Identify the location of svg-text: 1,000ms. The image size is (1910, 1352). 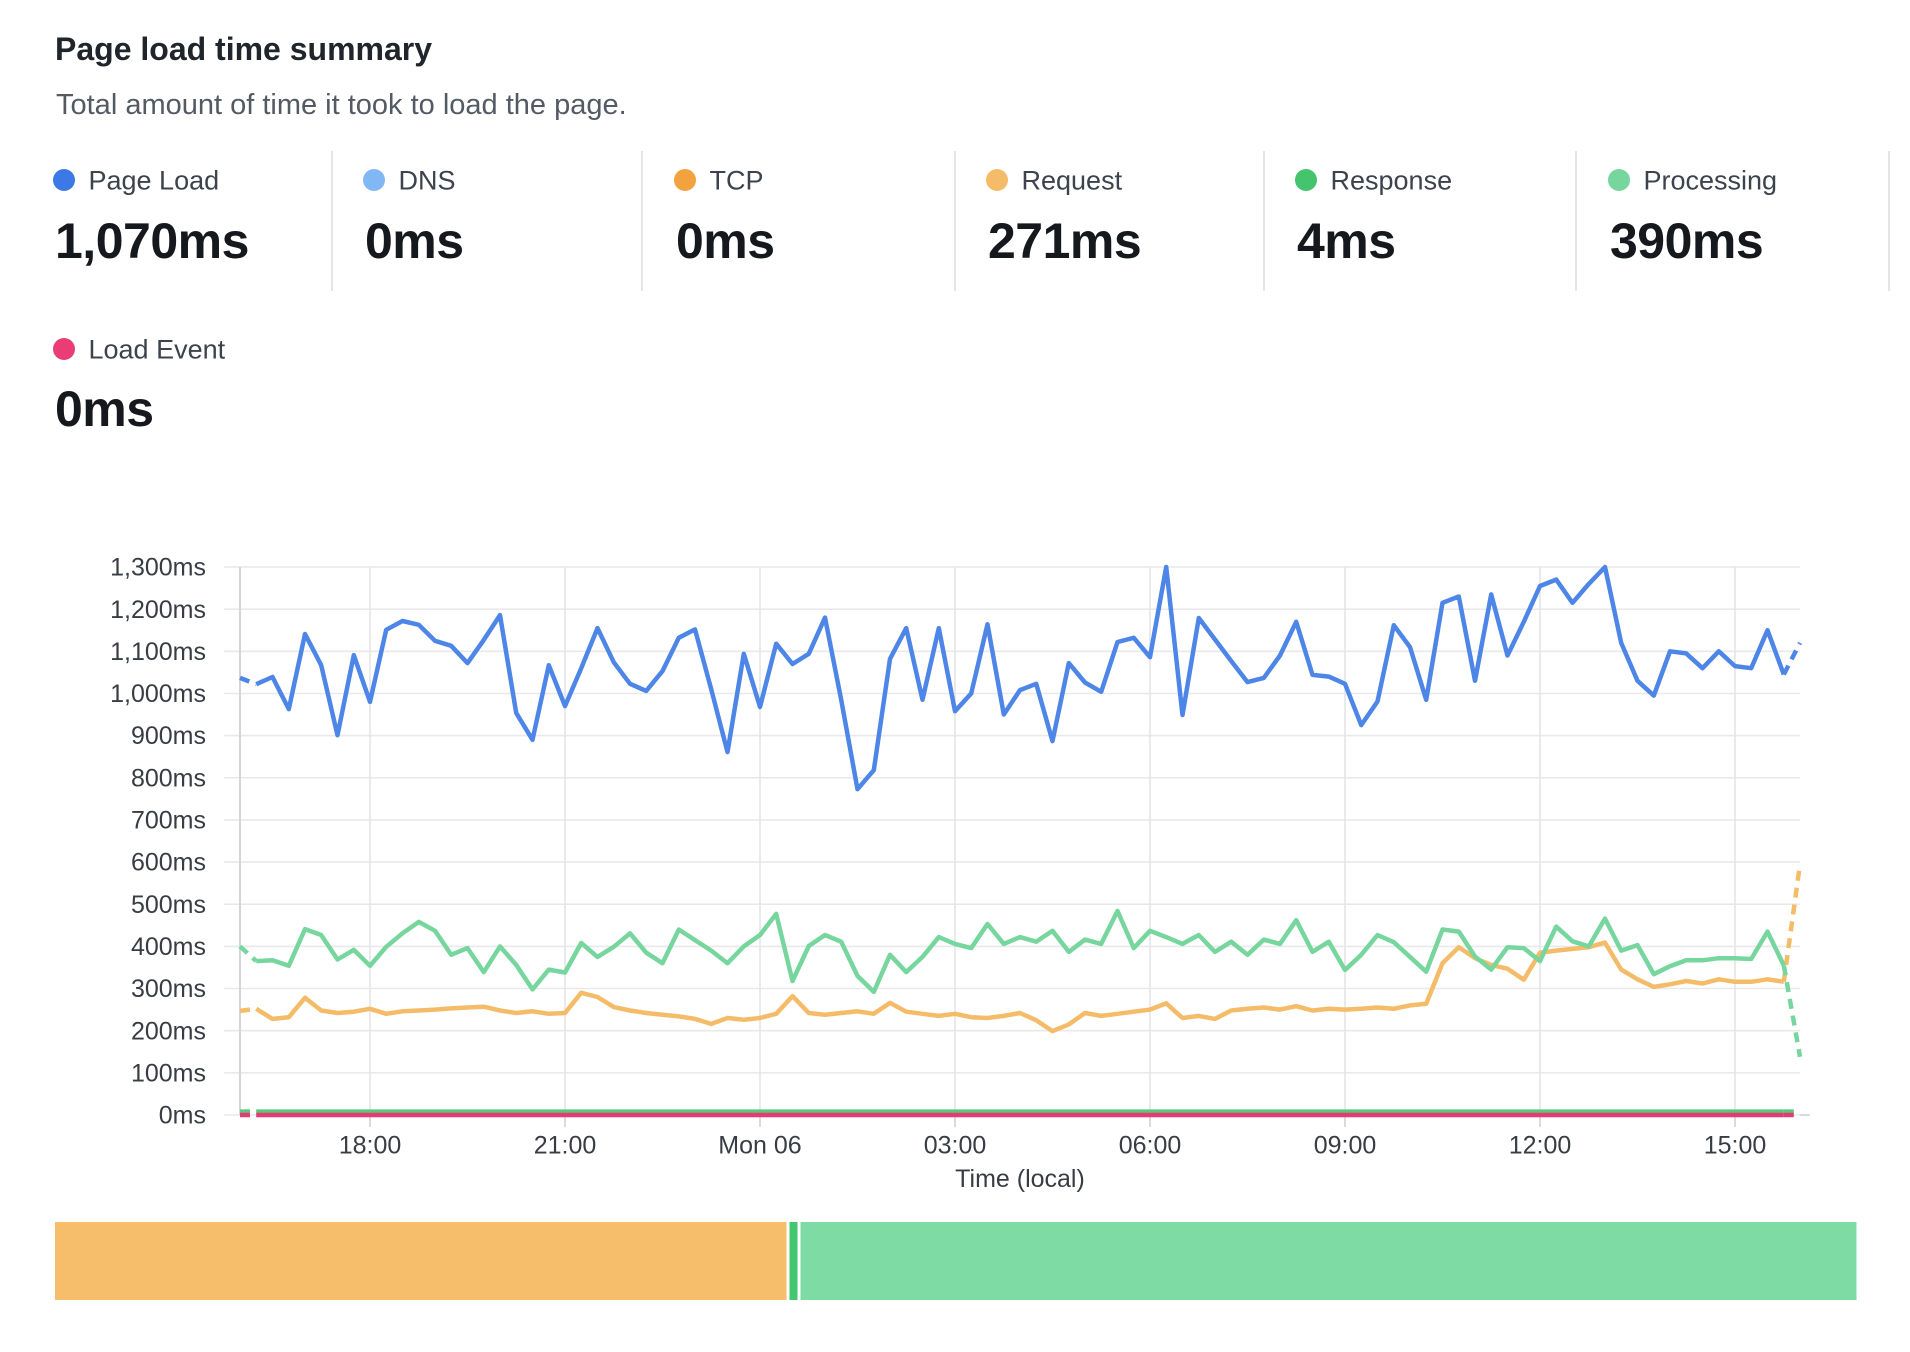
(158, 694).